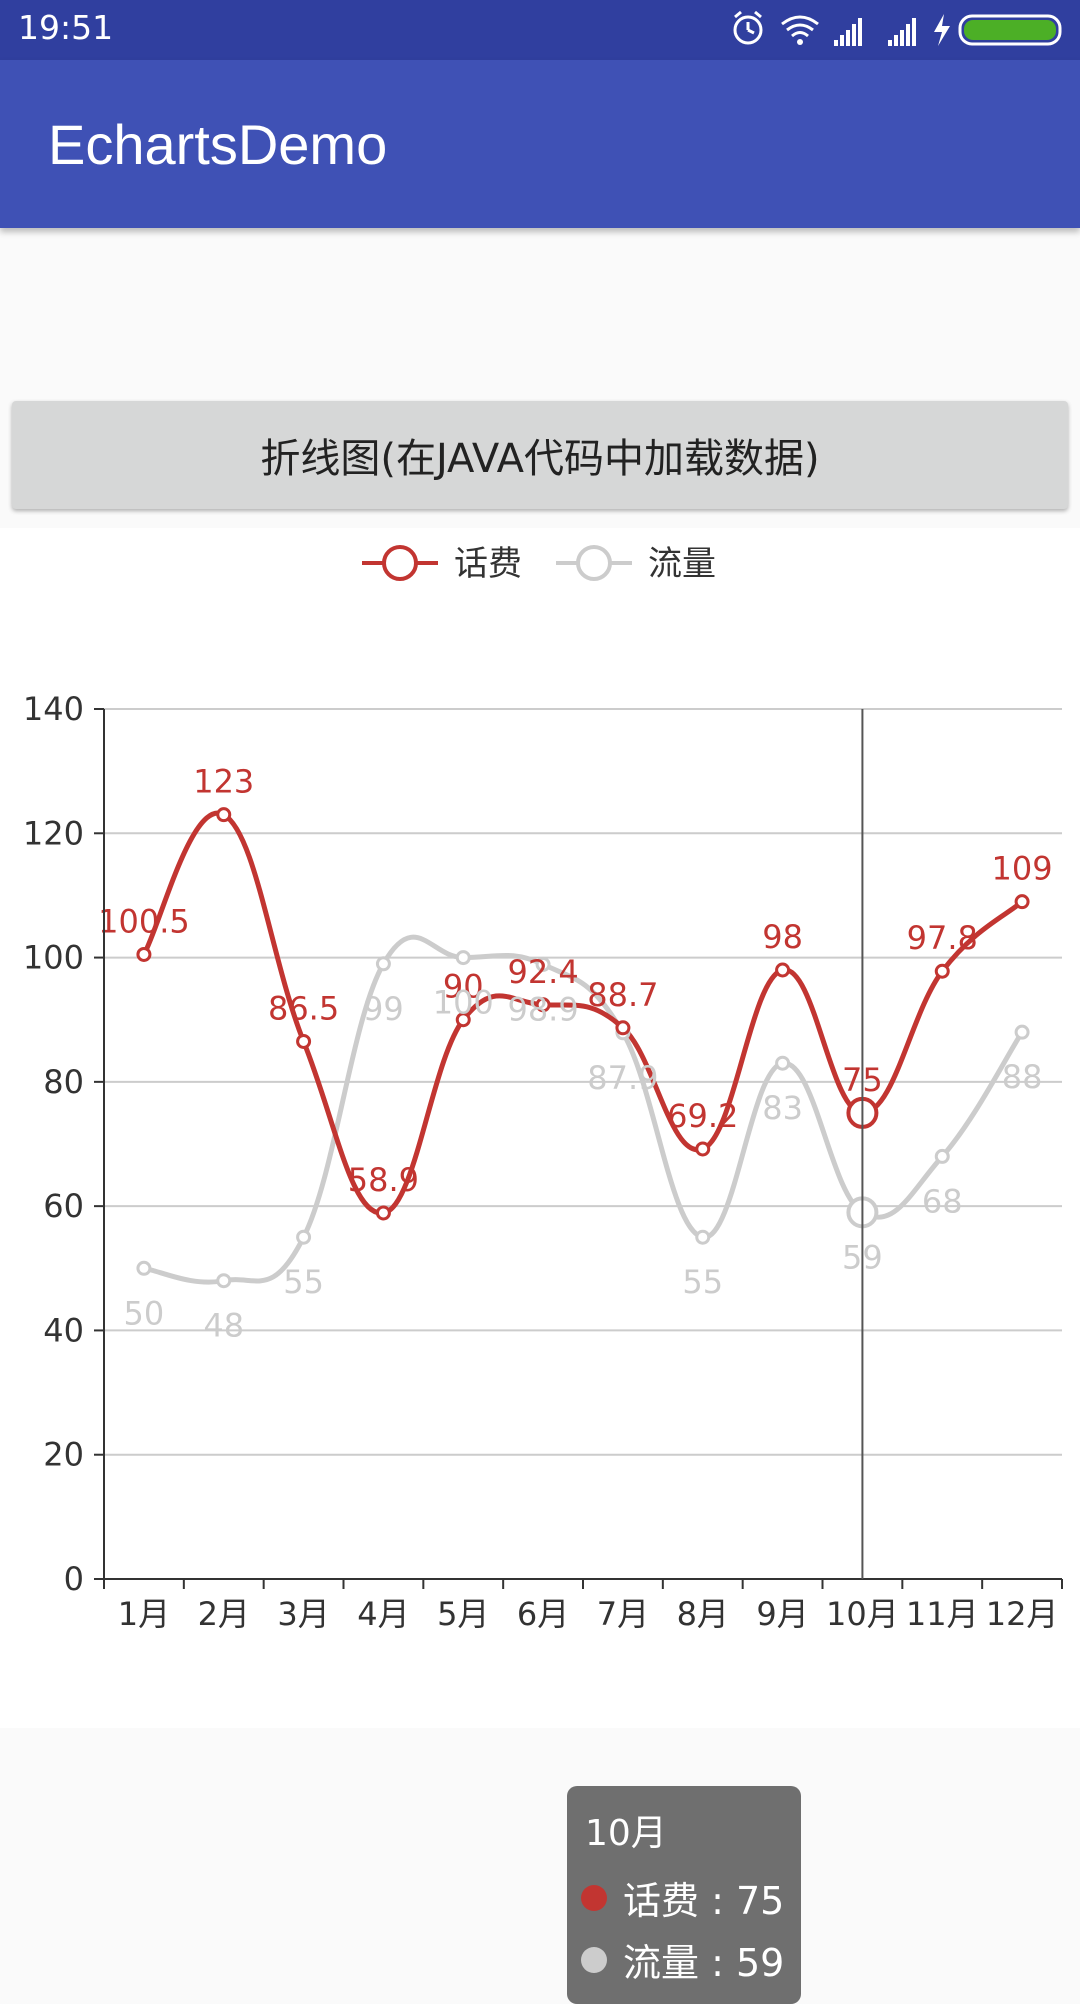  What do you see at coordinates (144, 1313) in the screenshot?
I see `data-label: 50` at bounding box center [144, 1313].